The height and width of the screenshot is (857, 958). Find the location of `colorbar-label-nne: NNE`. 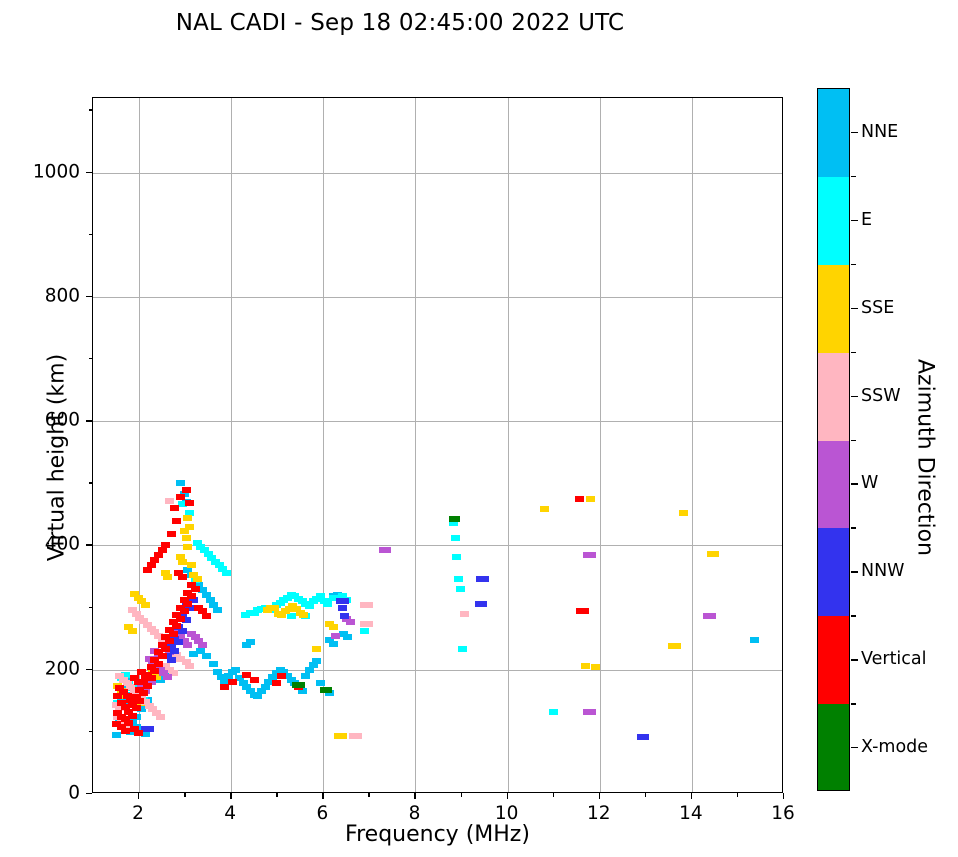

colorbar-label-nne: NNE is located at coordinates (880, 131).